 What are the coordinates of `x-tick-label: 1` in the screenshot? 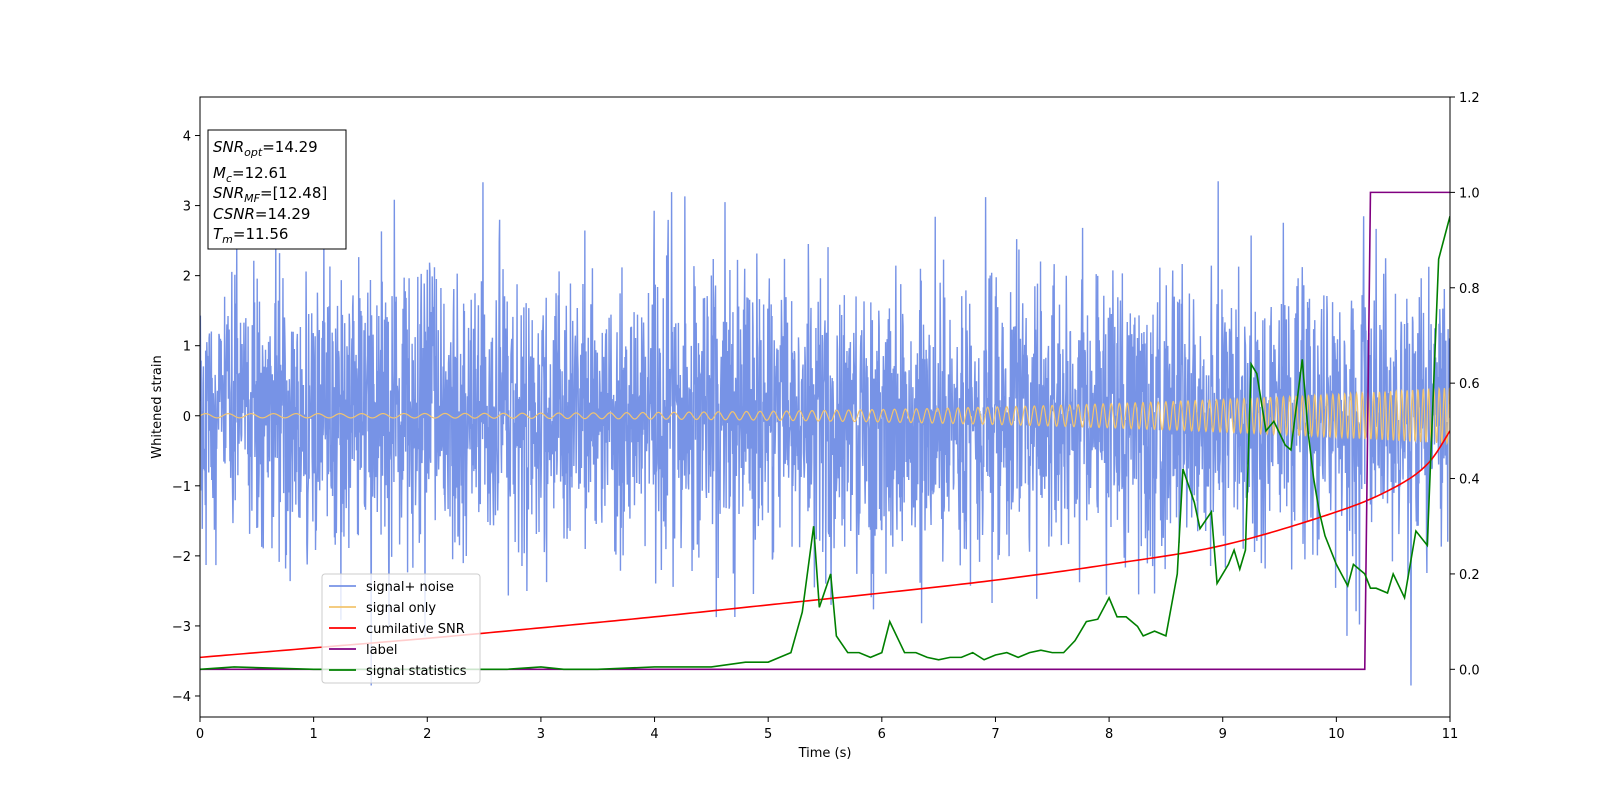 It's located at (313, 734).